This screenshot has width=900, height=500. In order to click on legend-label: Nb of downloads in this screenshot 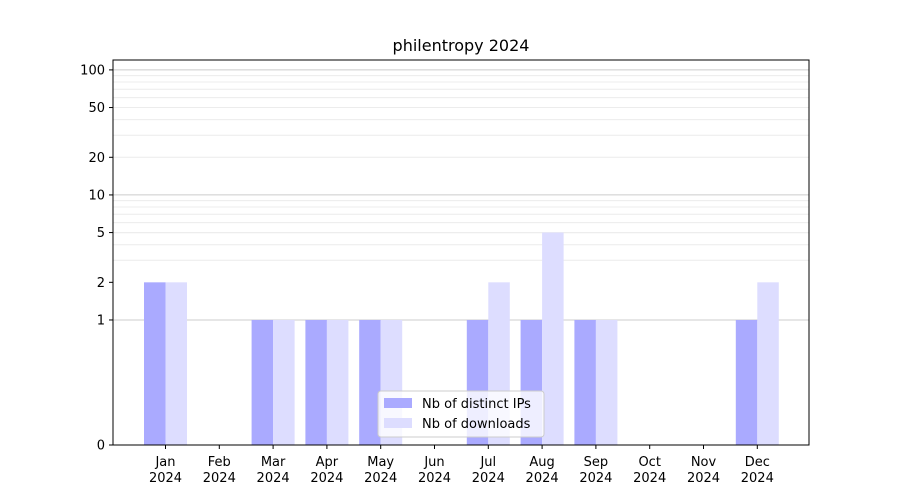, I will do `click(476, 424)`.